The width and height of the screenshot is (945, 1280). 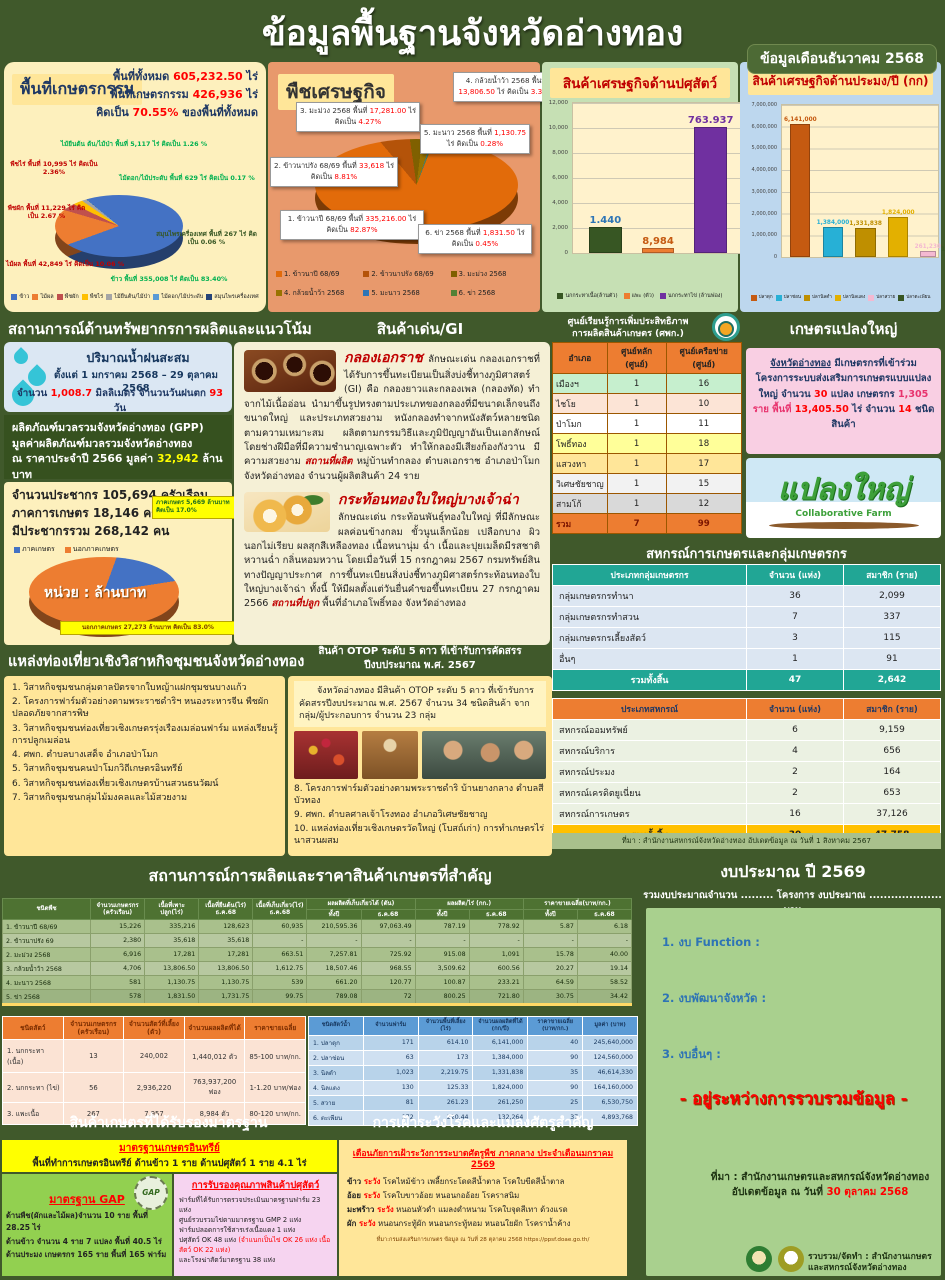 I want to click on text-part: กระท้อนทองใบใหญ่บางเจ้าฉ่า, so click(x=428, y=500).